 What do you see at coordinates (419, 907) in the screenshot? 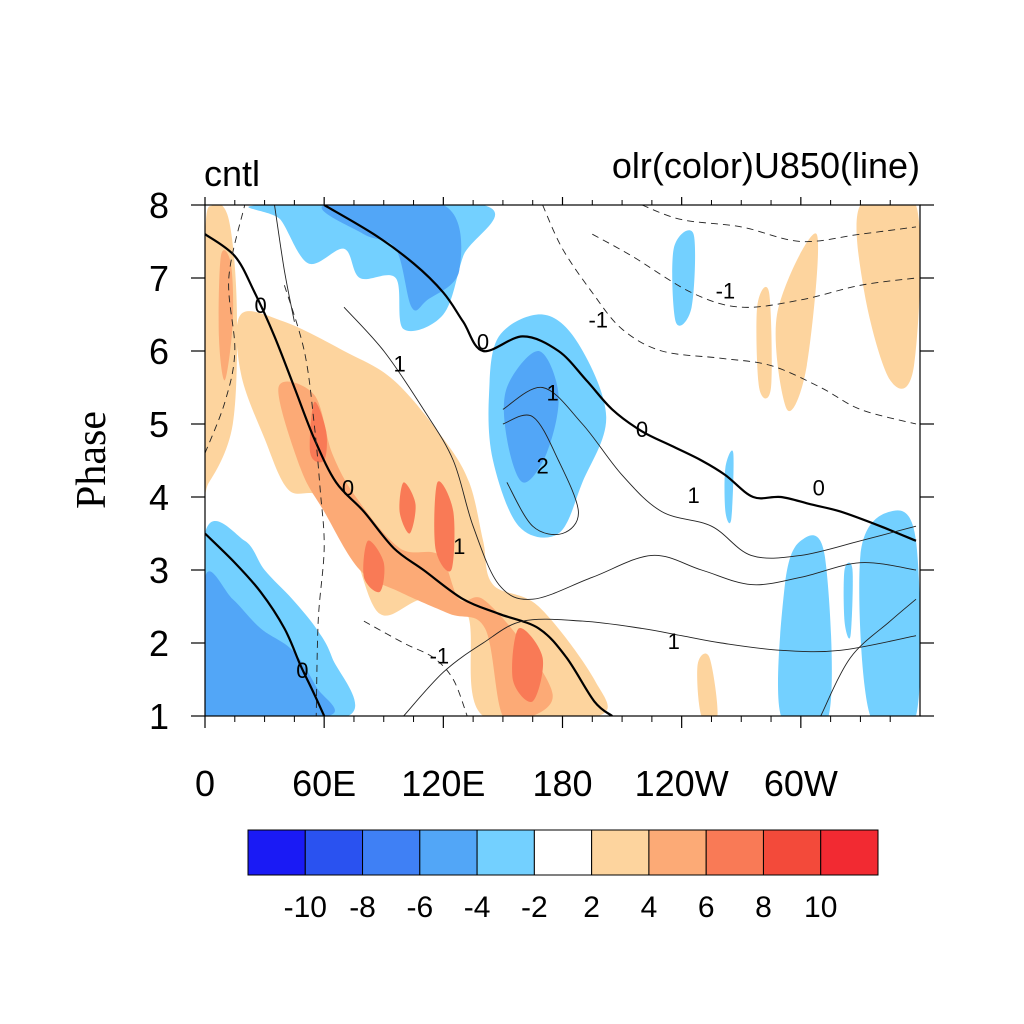
I see `colorbar-label-2: -6` at bounding box center [419, 907].